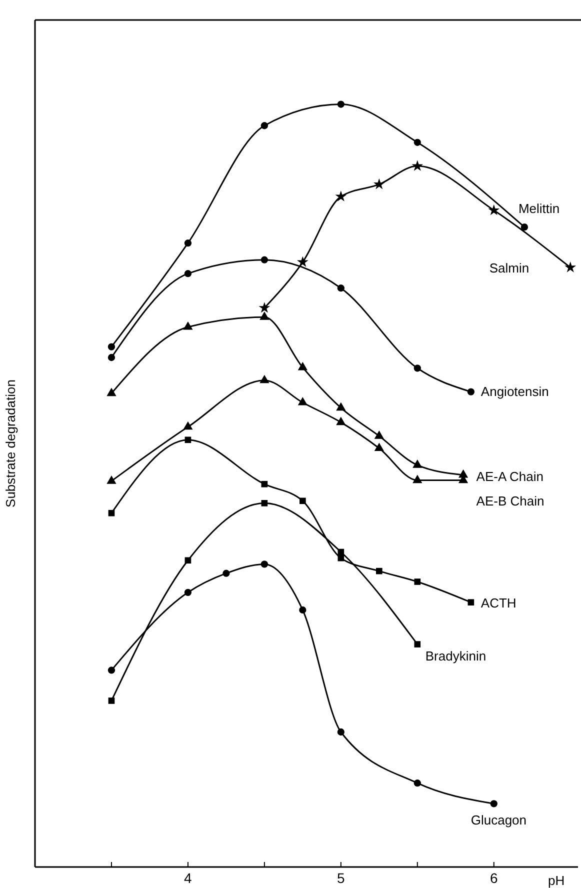 The width and height of the screenshot is (581, 888). What do you see at coordinates (509, 268) in the screenshot?
I see `series-label: Salmin` at bounding box center [509, 268].